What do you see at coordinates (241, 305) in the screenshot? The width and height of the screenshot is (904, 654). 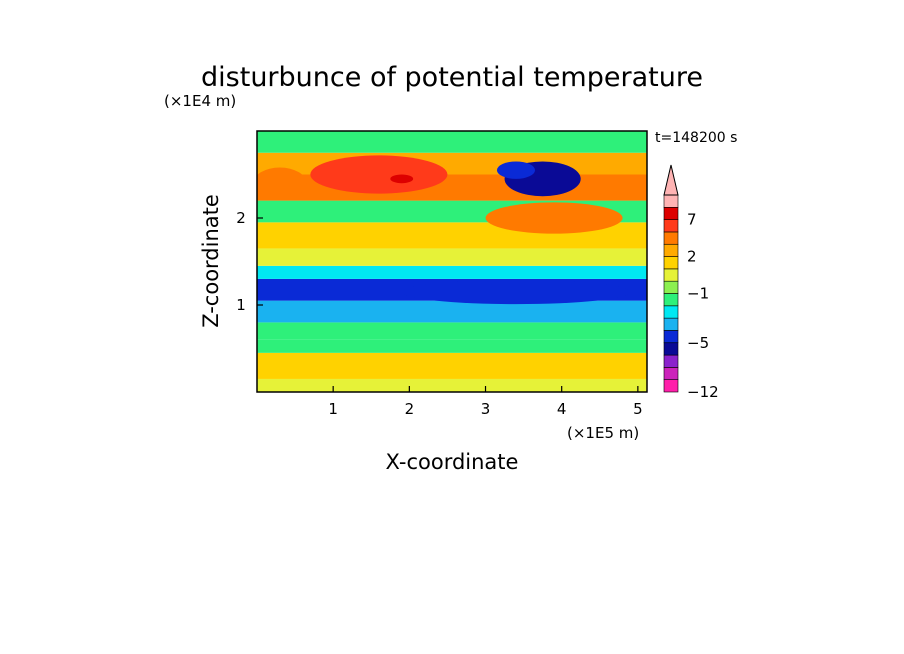 I see `y-tick-label-0: 1` at bounding box center [241, 305].